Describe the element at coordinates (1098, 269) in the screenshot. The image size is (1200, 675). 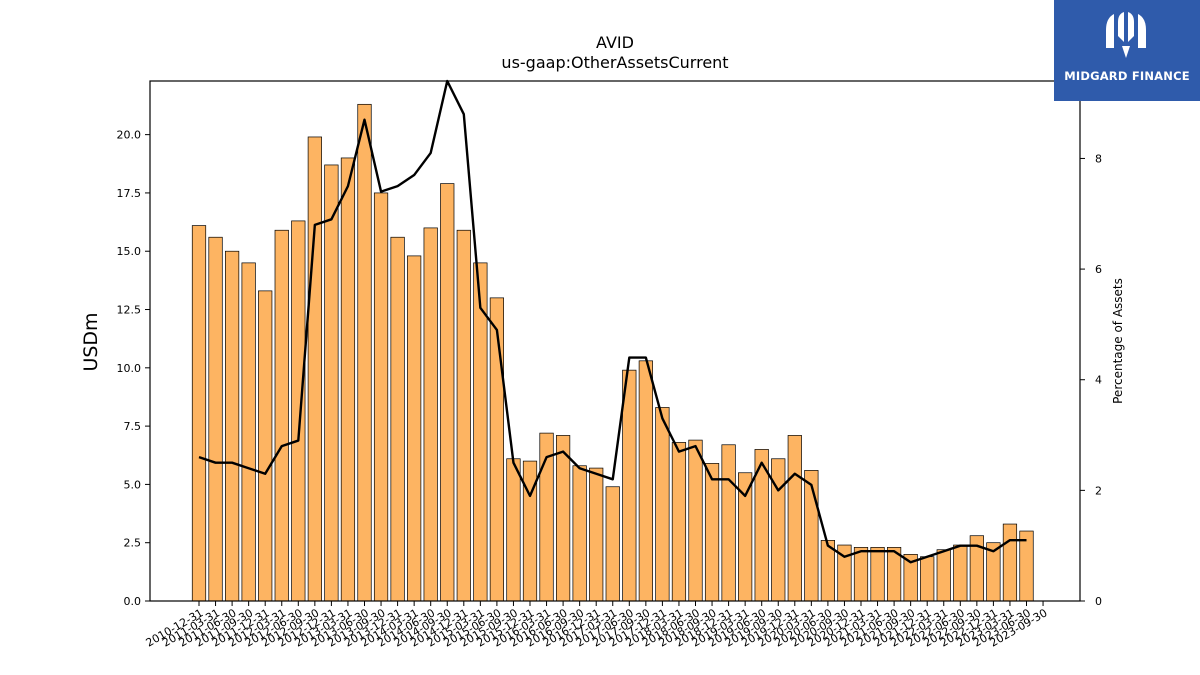
I see `y2-tick-label: 6` at that location.